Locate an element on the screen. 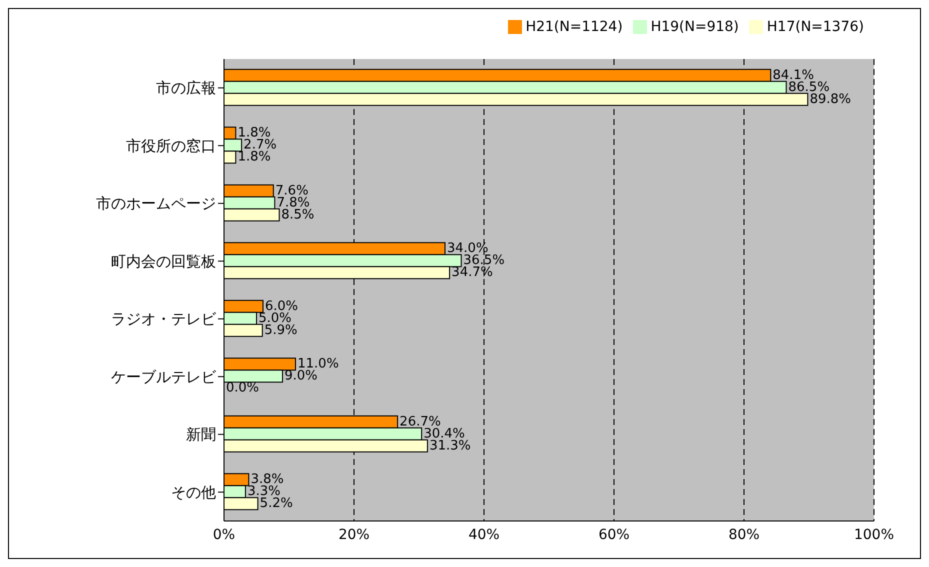 This screenshot has height=567, width=929. data-label: 5.2% is located at coordinates (276, 504).